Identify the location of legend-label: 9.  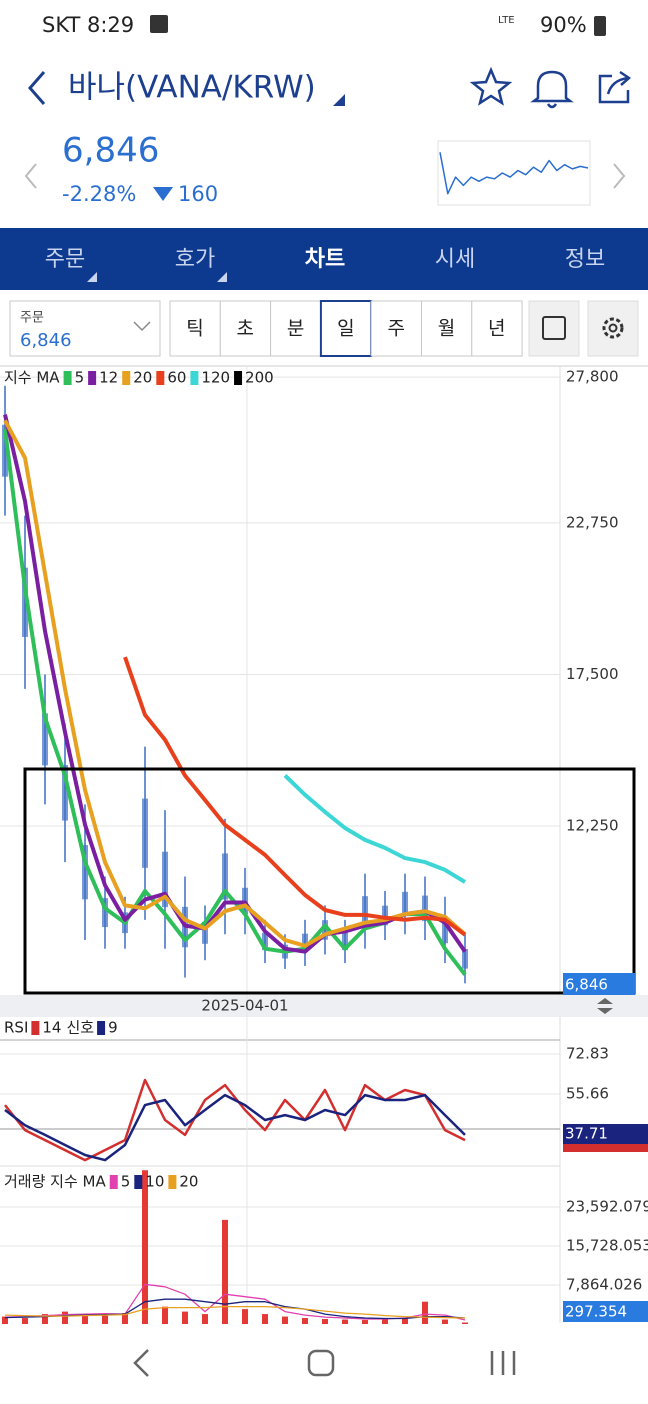
(113, 1028).